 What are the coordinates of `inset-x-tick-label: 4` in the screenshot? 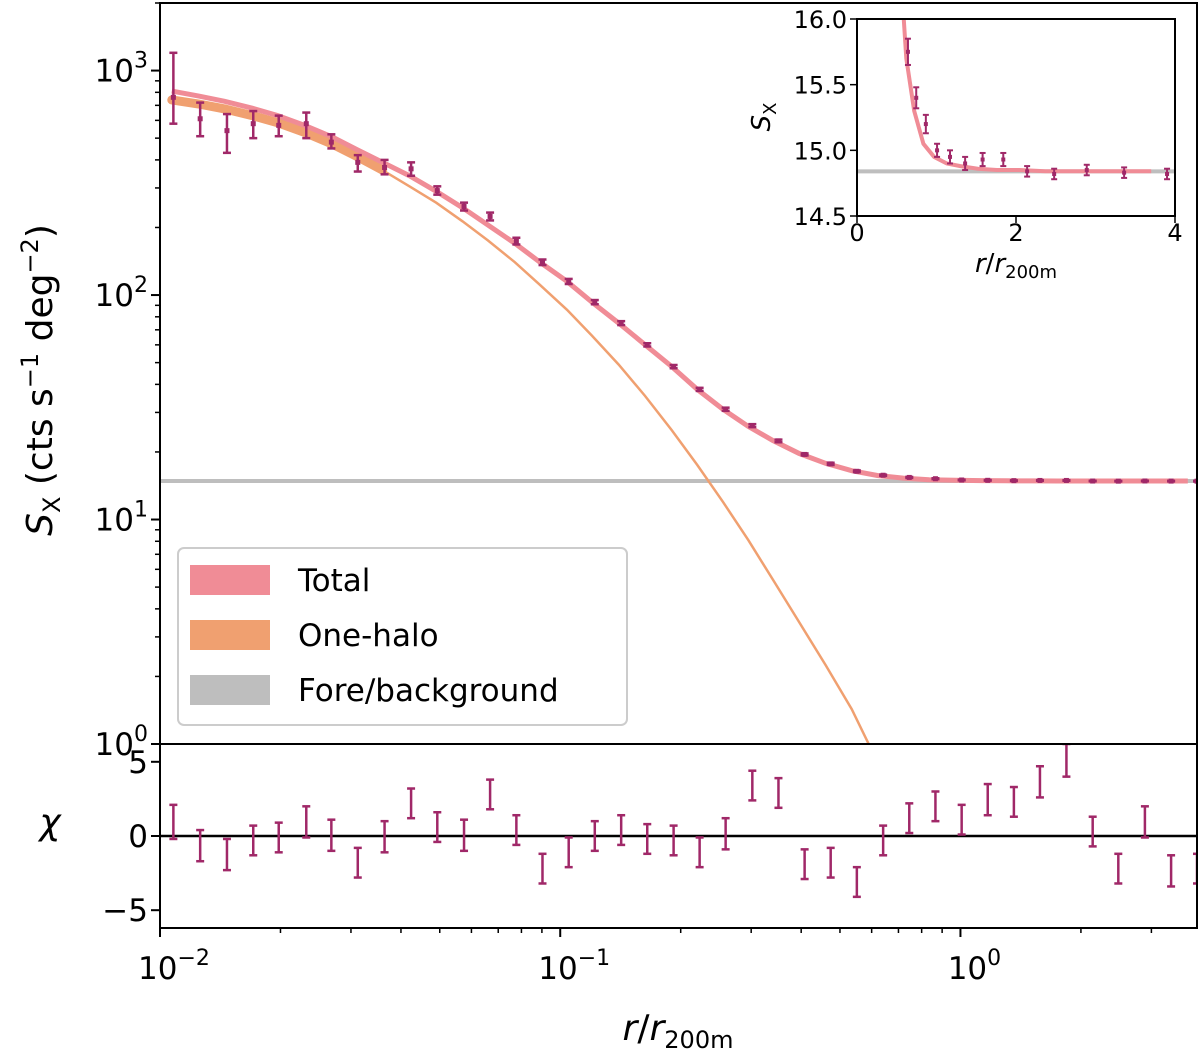 It's located at (1174, 233).